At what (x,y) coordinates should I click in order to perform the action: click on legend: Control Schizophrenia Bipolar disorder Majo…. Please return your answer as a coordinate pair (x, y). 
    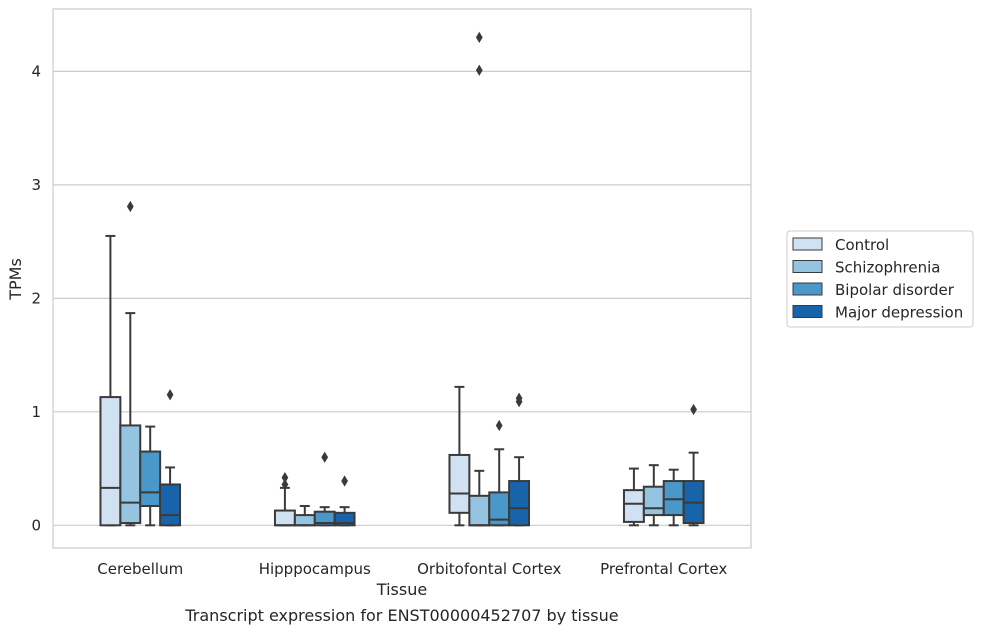
    Looking at the image, I should click on (880, 279).